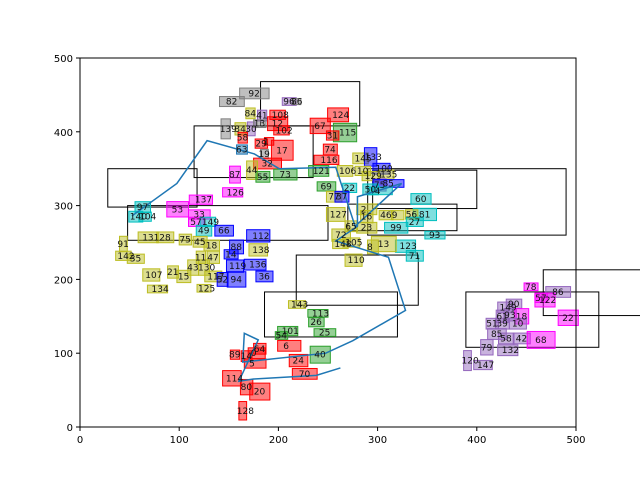  Describe the element at coordinates (485, 366) in the screenshot. I see `item-label-147: 147` at that location.